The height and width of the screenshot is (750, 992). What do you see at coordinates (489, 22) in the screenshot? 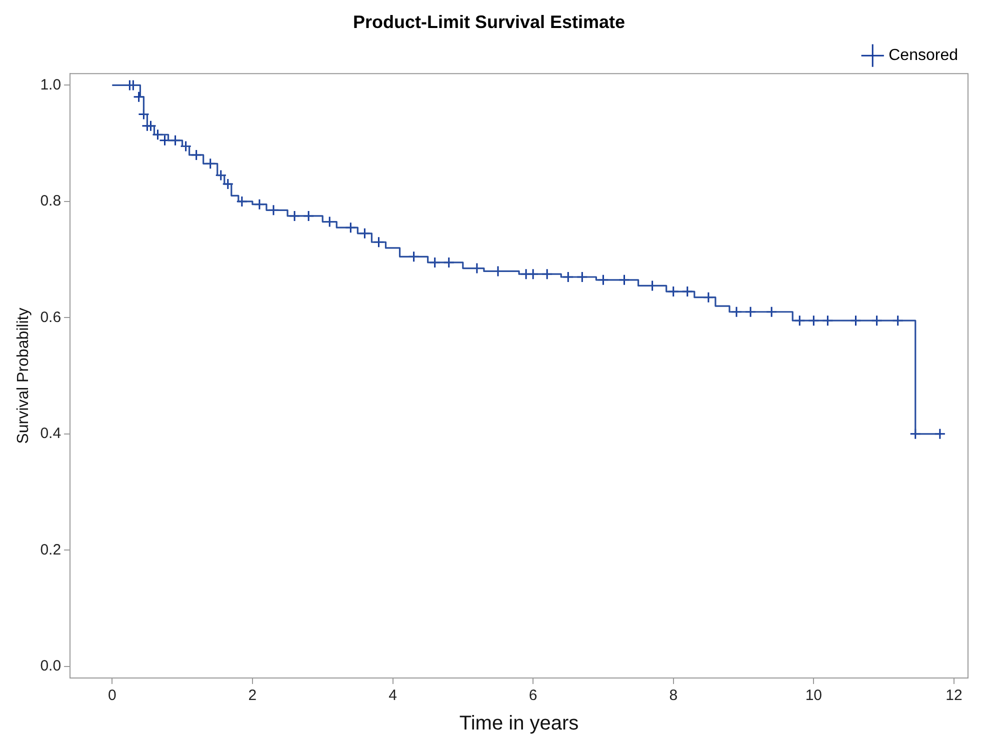
I see `chart-title: Product-Limit Survival Estimate` at bounding box center [489, 22].